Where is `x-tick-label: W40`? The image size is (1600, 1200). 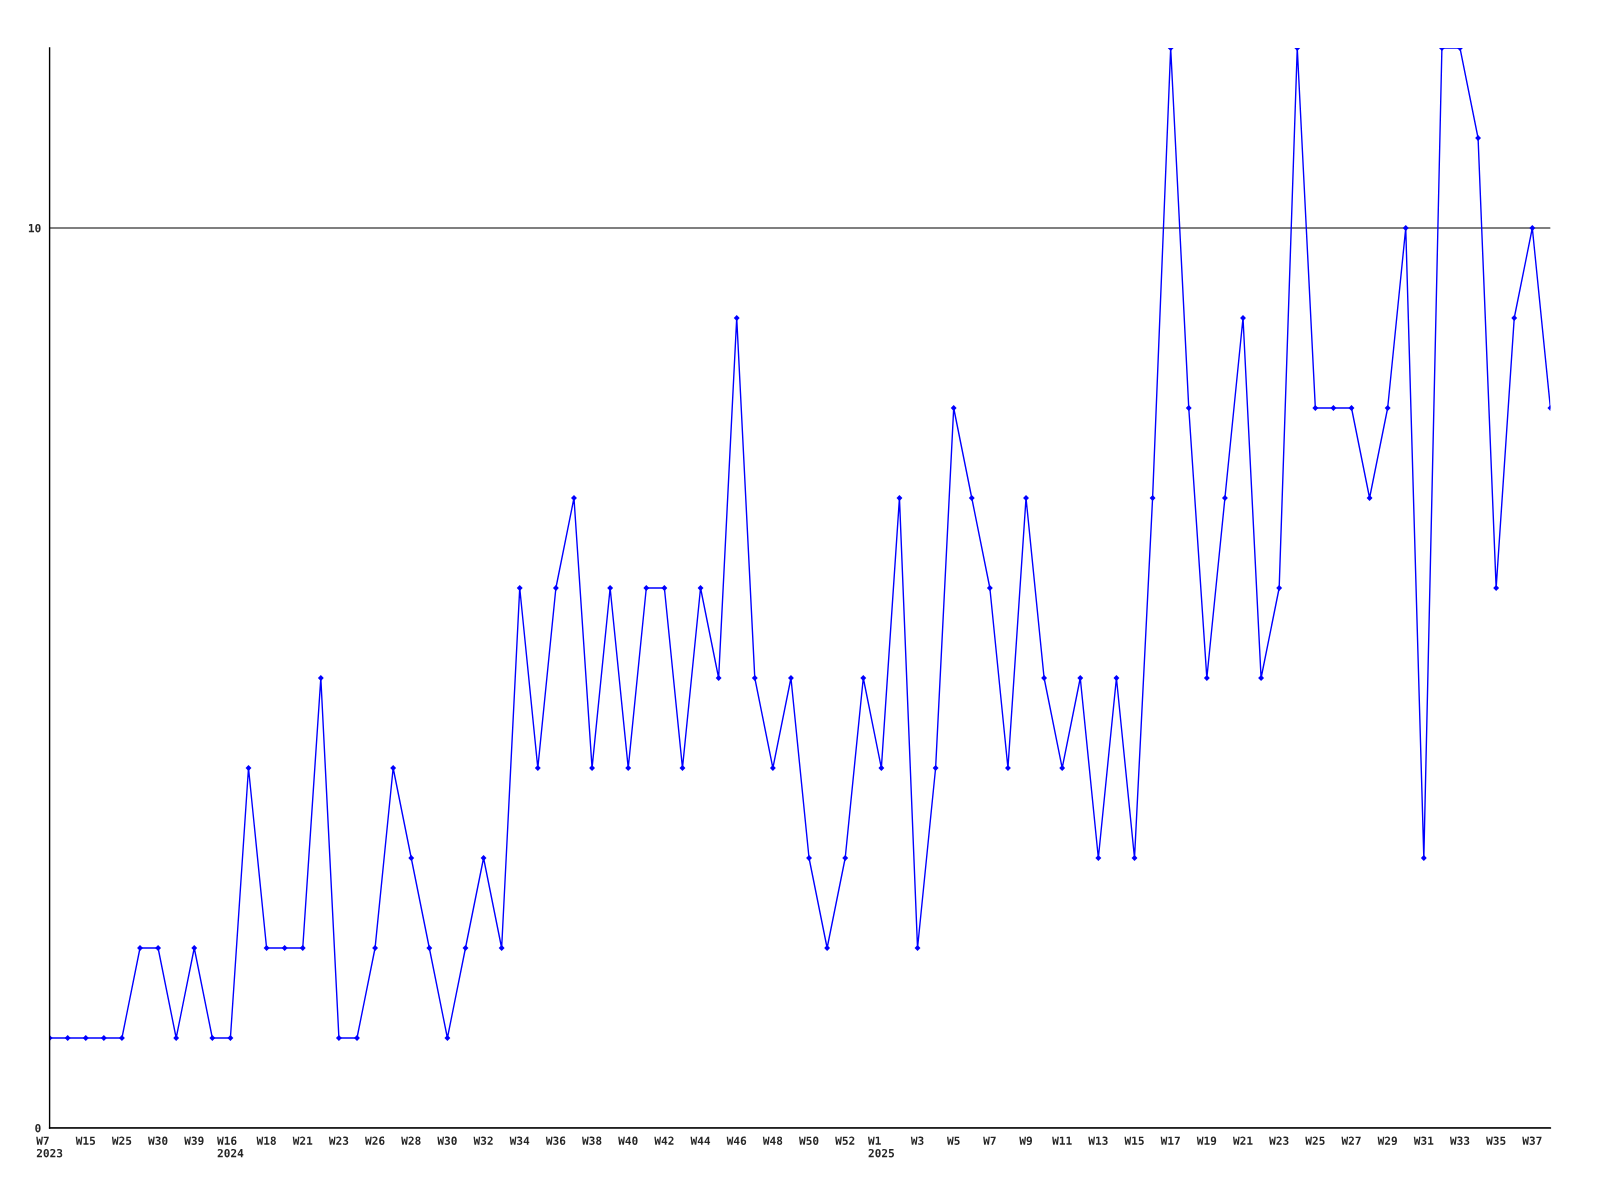
x-tick-label: W40 is located at coordinates (628, 1140).